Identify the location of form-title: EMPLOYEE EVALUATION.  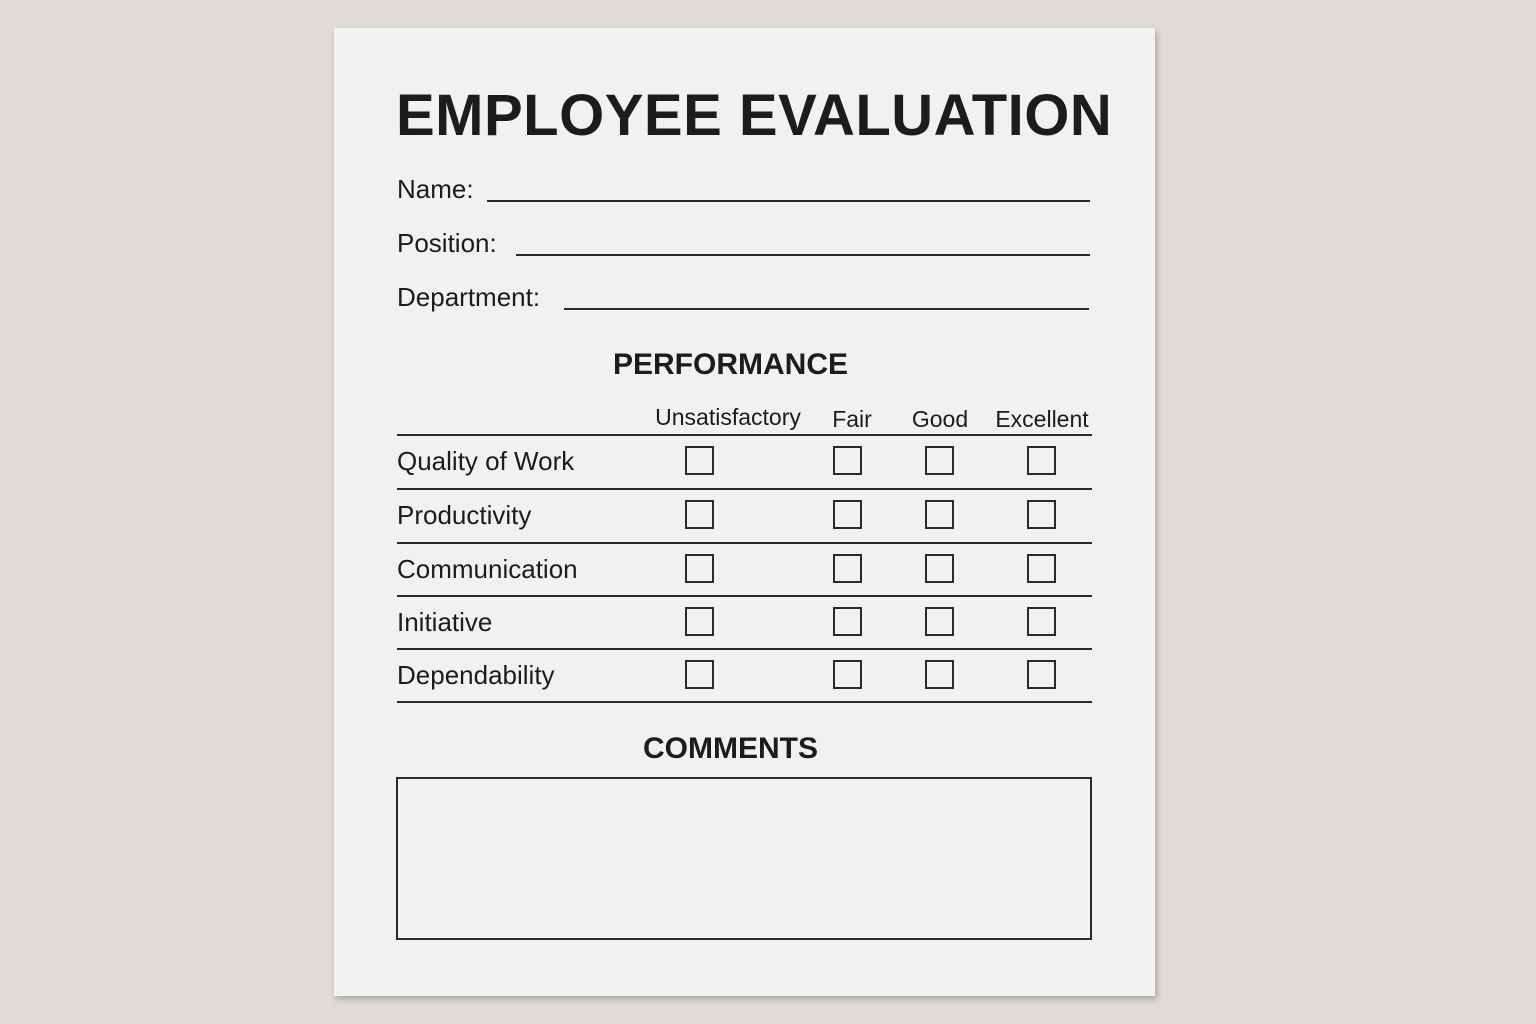
(754, 115).